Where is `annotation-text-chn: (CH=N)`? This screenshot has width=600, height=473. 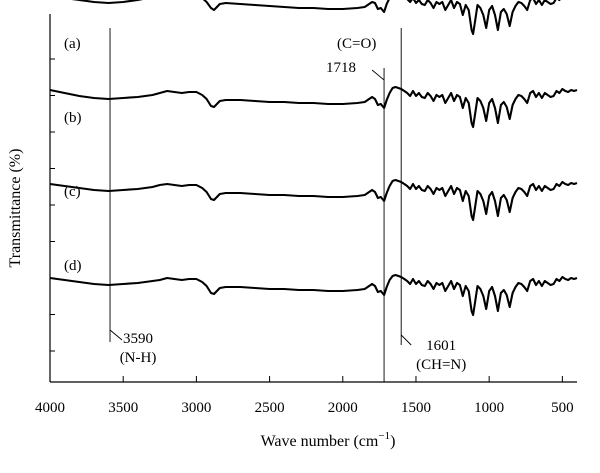 annotation-text-chn: (CH=N) is located at coordinates (441, 365).